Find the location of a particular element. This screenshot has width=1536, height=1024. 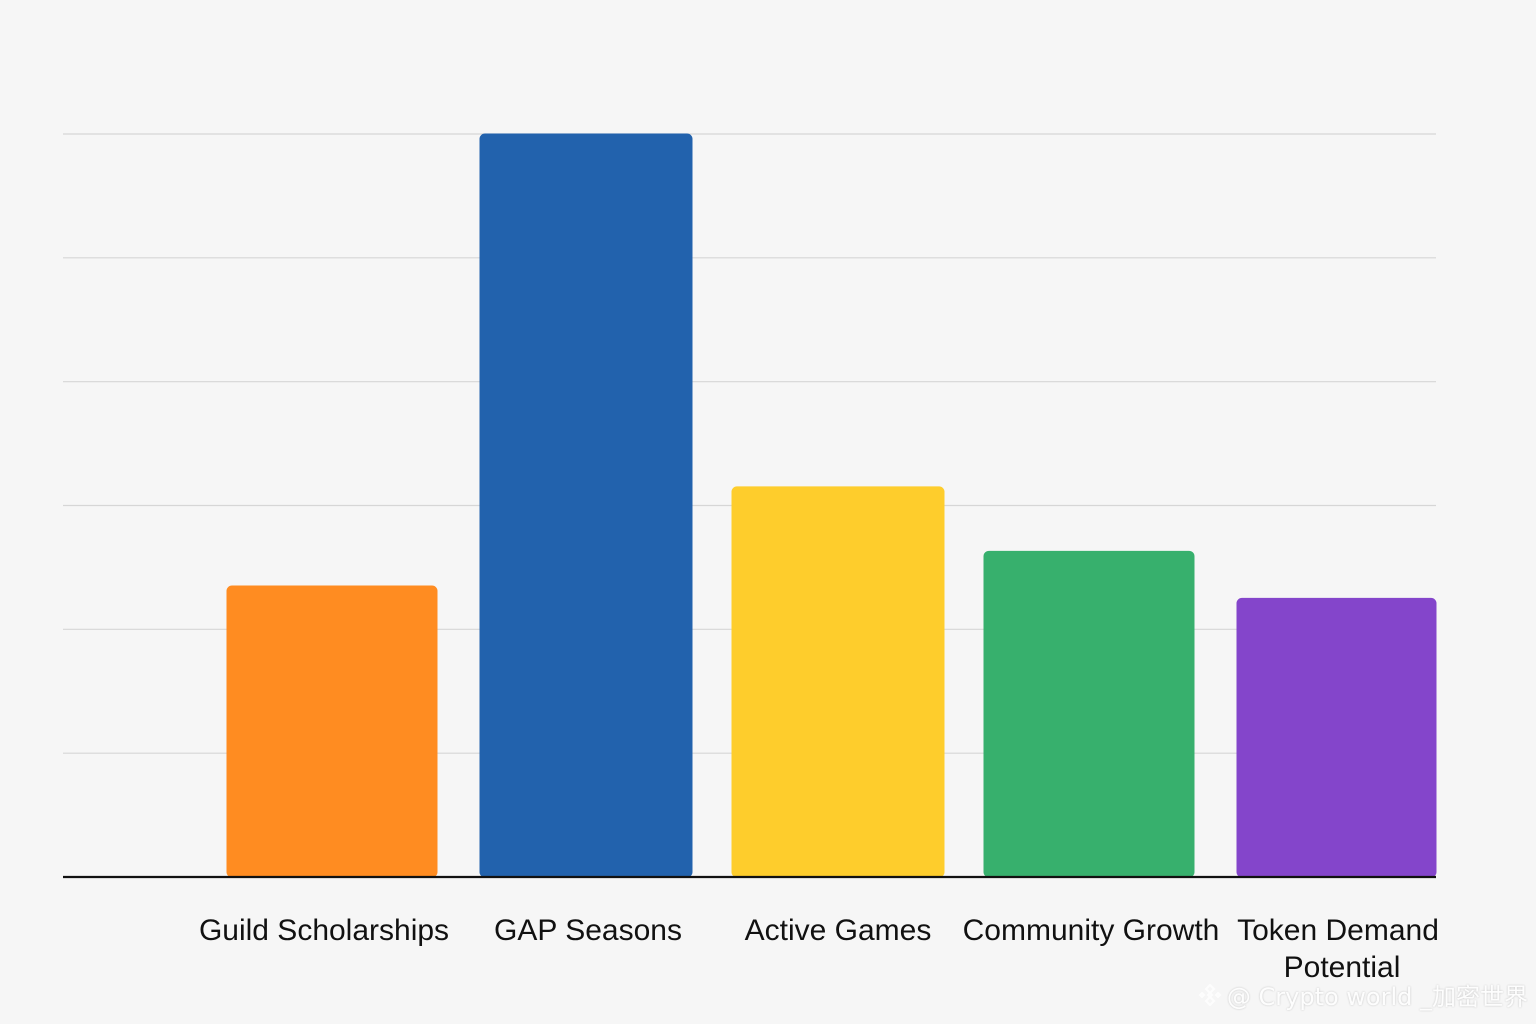

x-tick-label: GAP Seasons is located at coordinates (588, 930).